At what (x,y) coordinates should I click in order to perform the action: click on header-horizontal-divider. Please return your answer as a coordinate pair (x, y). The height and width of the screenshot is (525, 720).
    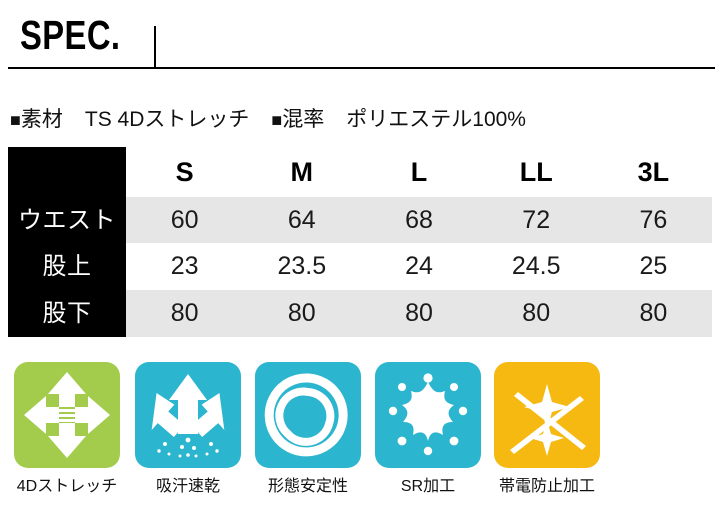
    Looking at the image, I should click on (361, 68).